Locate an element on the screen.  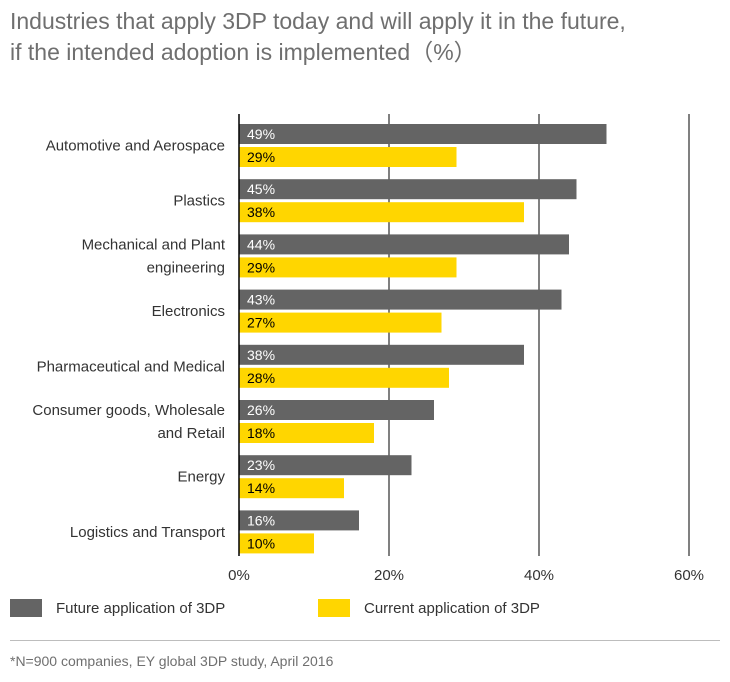
data-label: 44% is located at coordinates (261, 244).